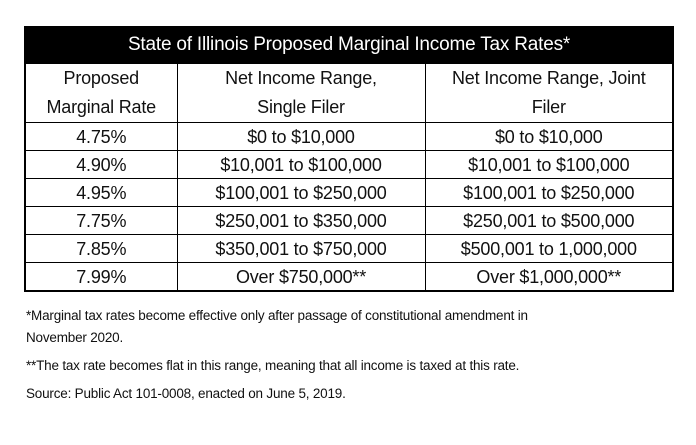 The width and height of the screenshot is (696, 445). What do you see at coordinates (301, 77) in the screenshot?
I see `header-single-line1: Net Income Range,` at bounding box center [301, 77].